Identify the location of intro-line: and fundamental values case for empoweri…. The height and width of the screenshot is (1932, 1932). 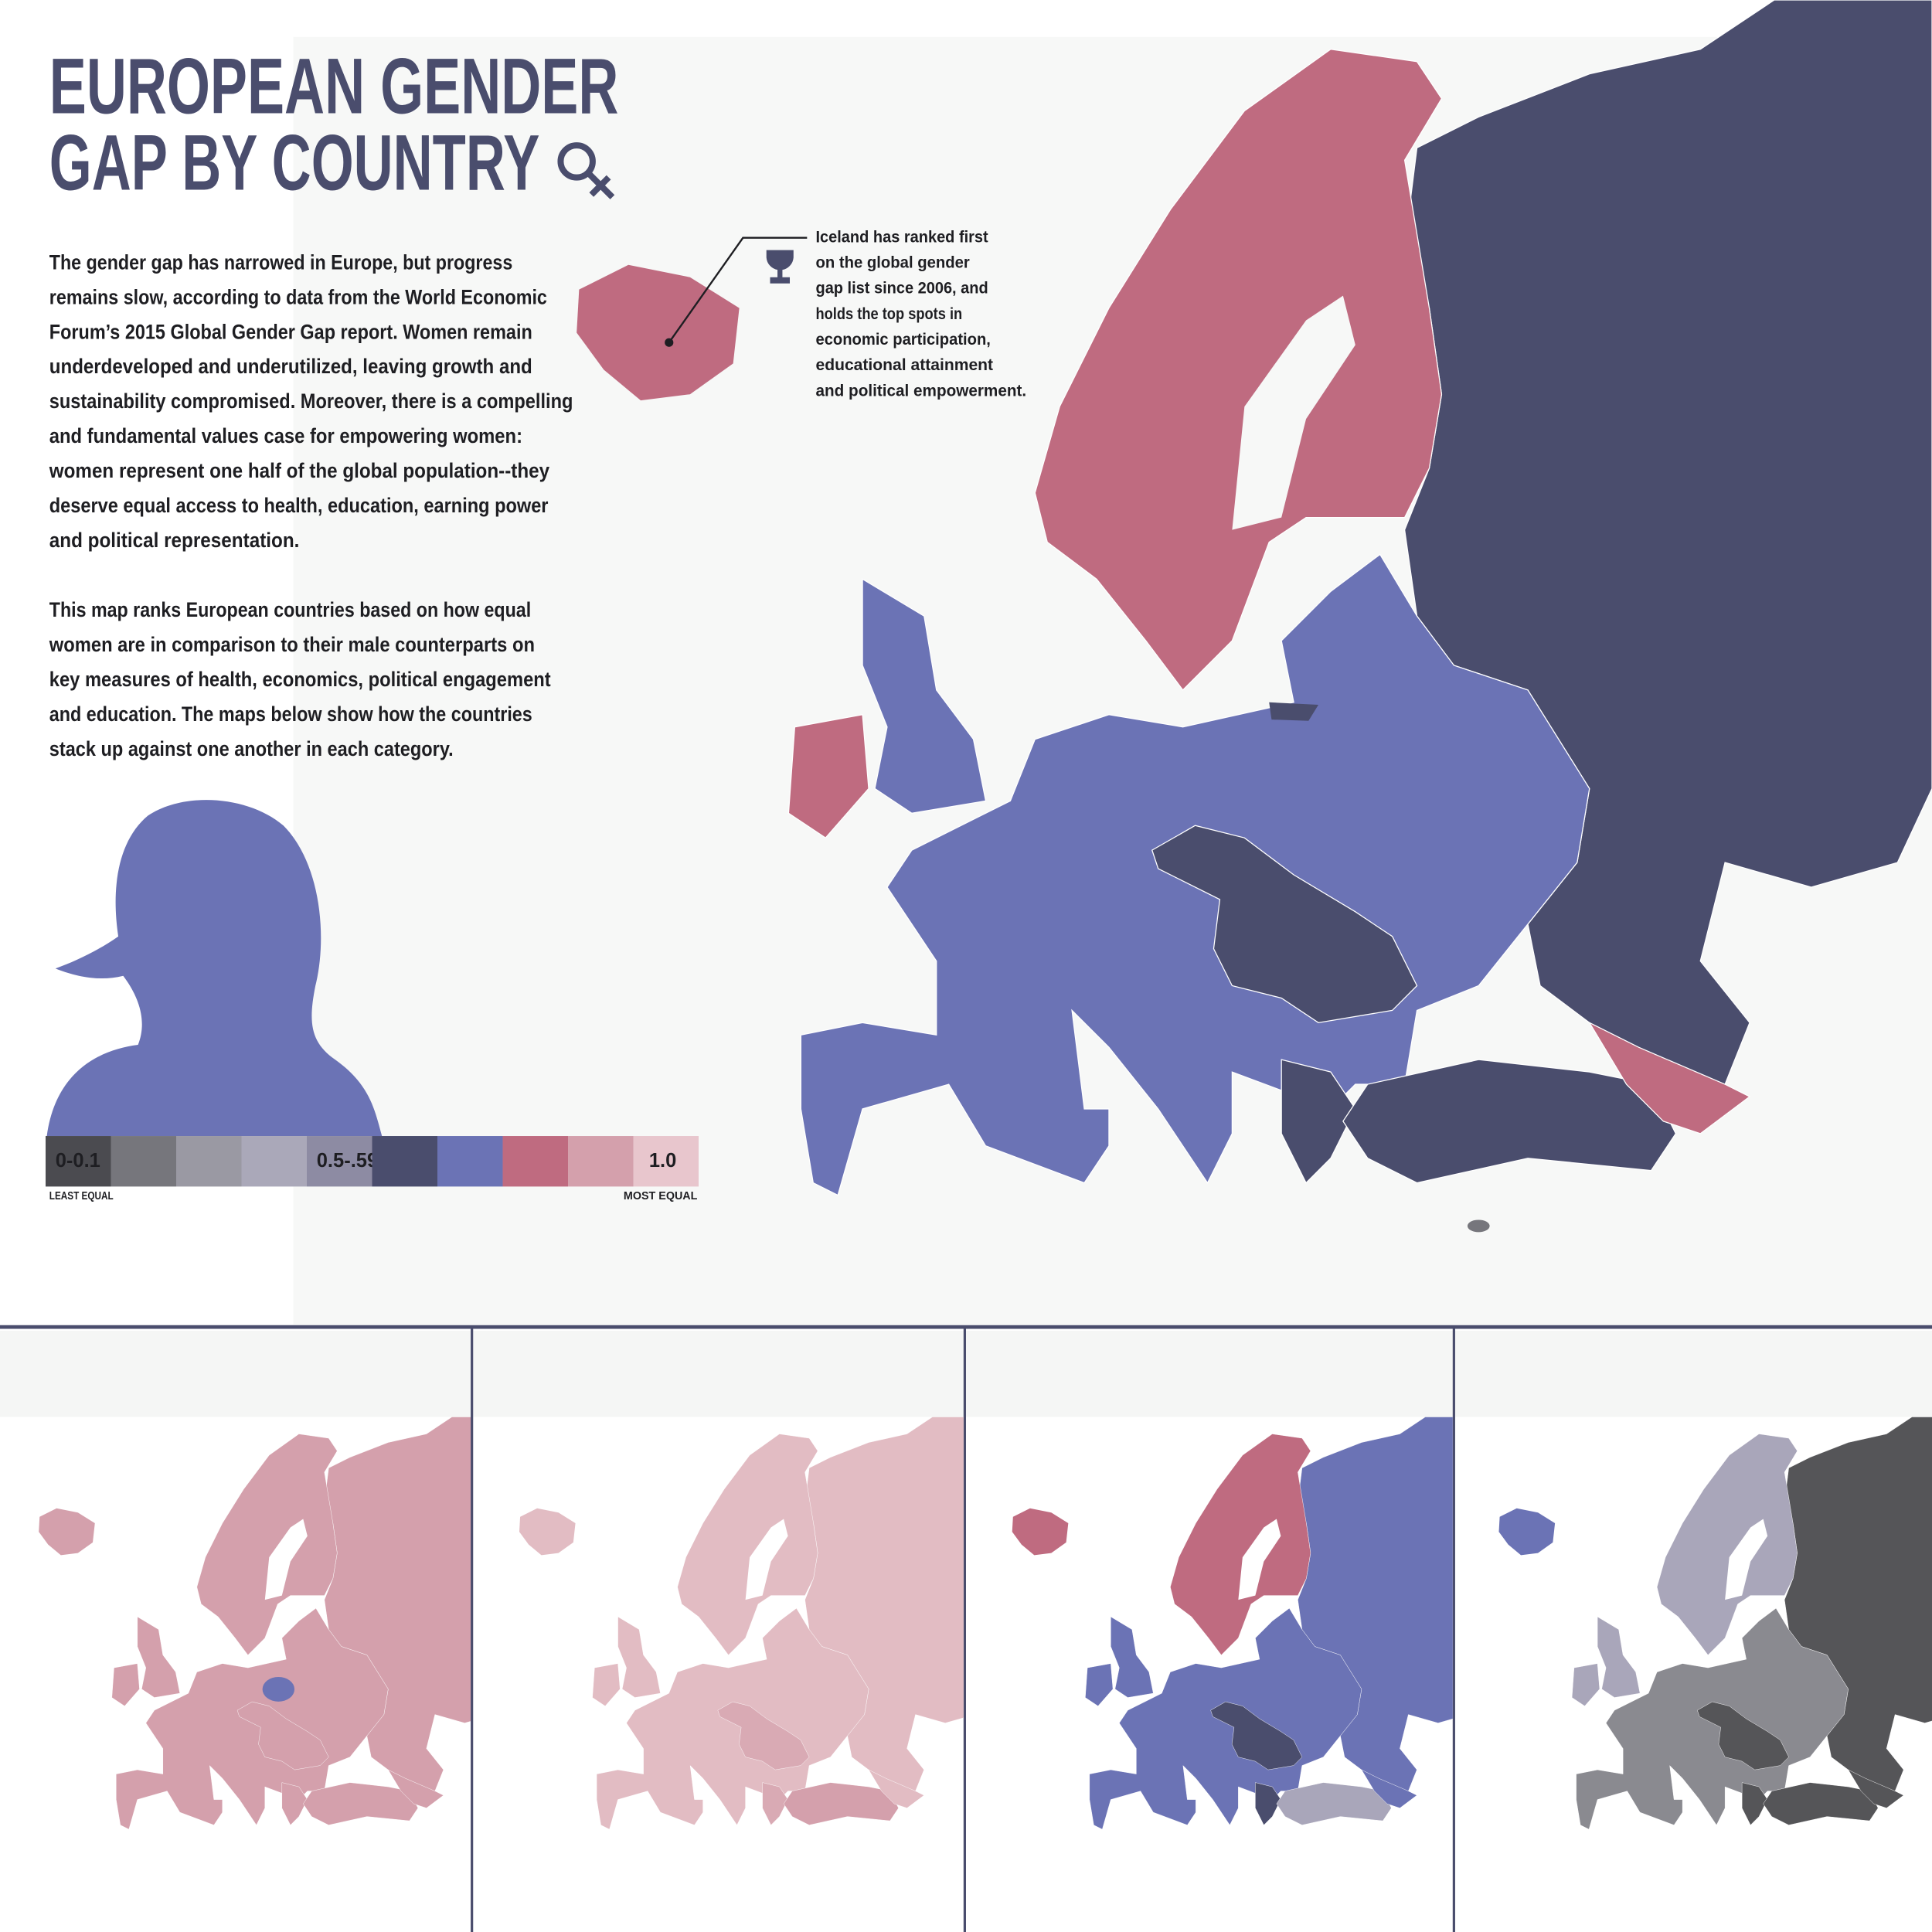
(285, 435).